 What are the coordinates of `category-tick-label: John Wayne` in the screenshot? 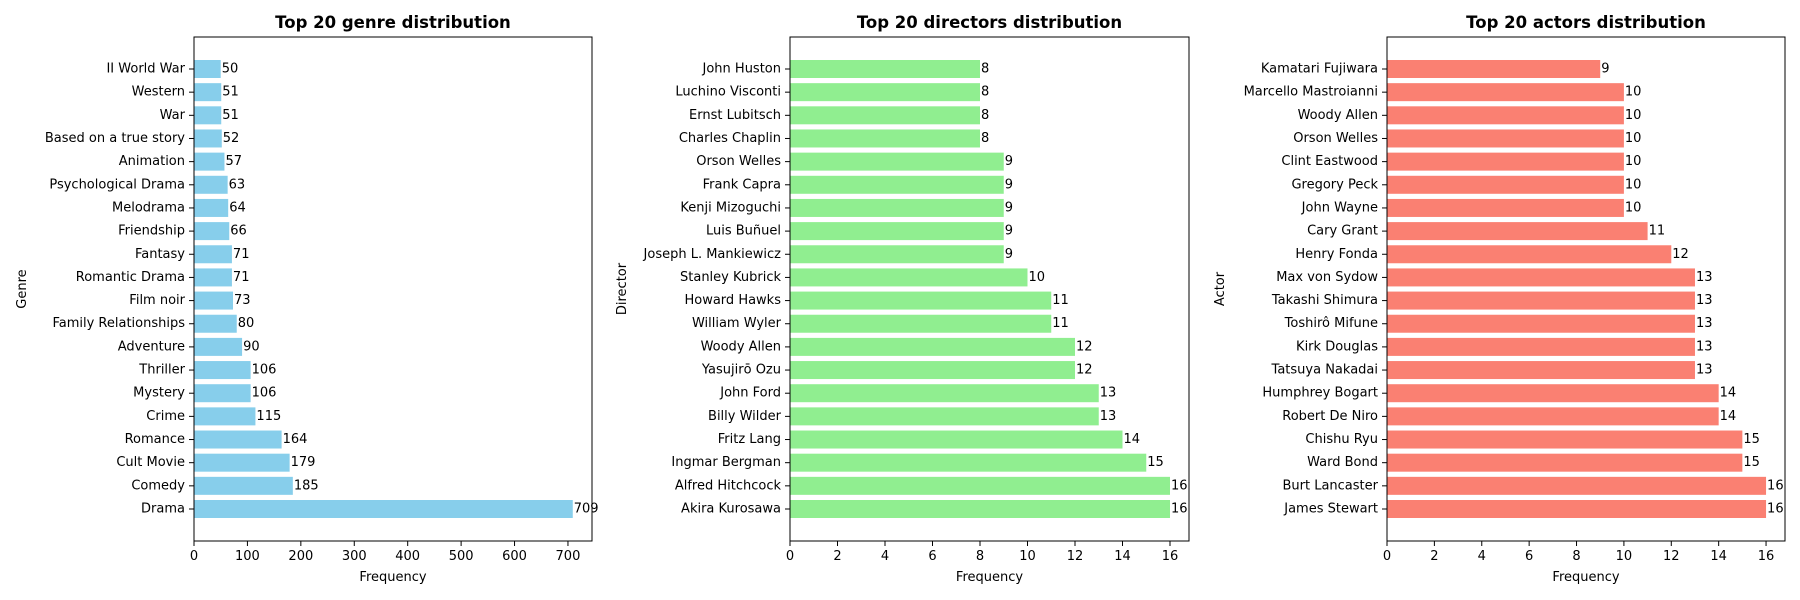 It's located at (1339, 207).